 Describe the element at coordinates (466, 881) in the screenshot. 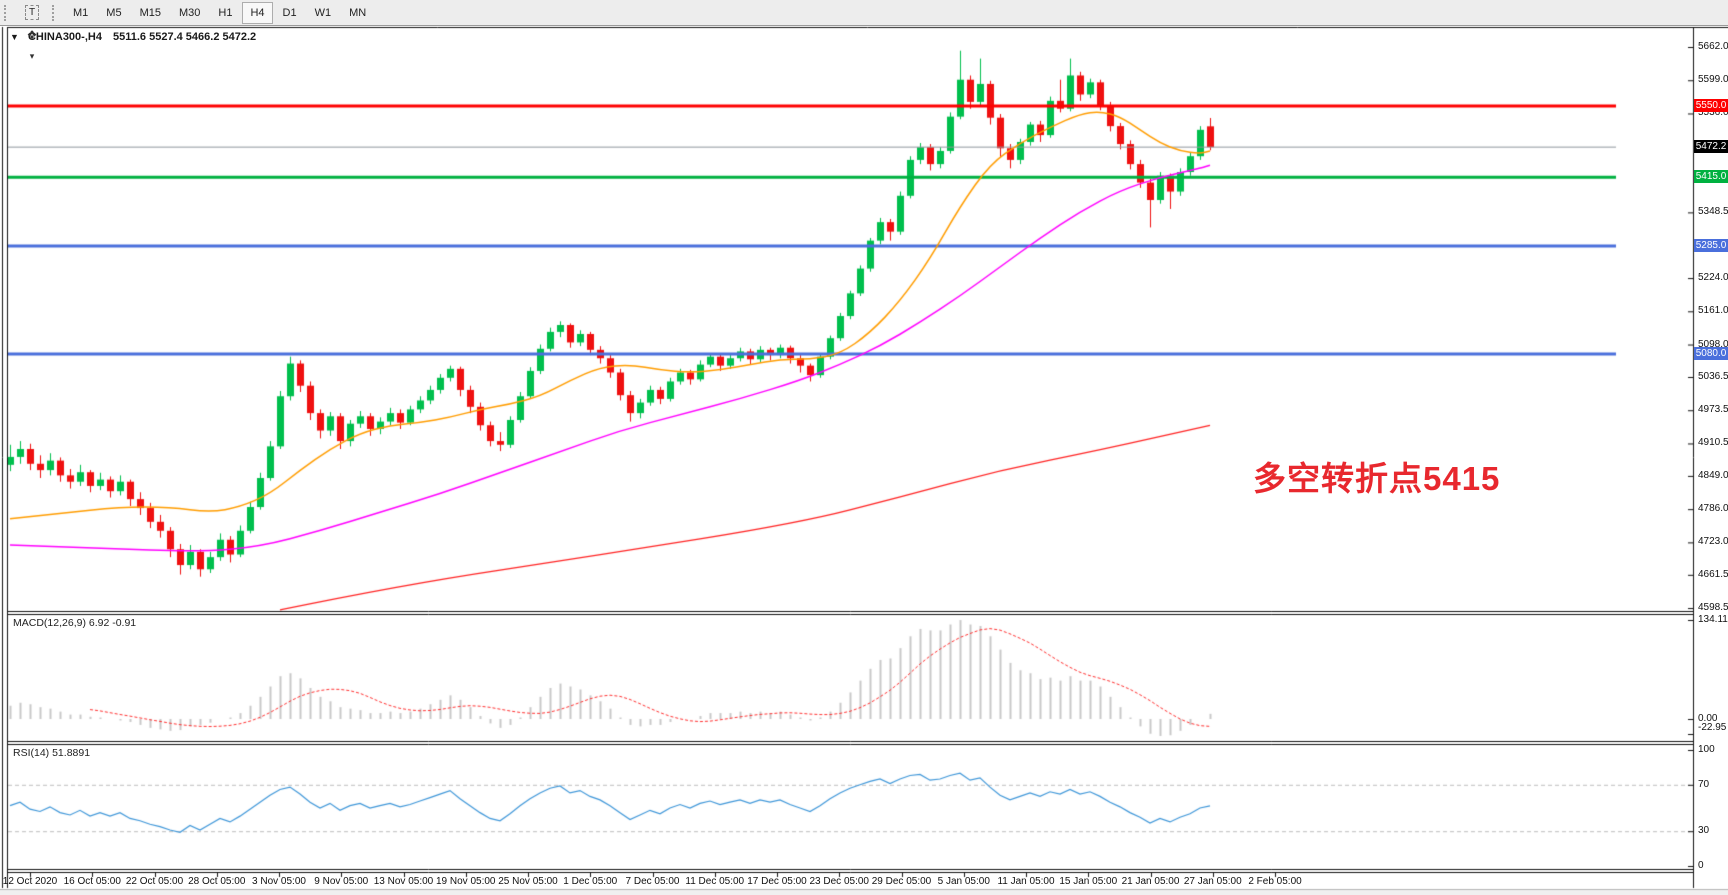

I see `time-tick-label: 19 Nov 05:00` at that location.